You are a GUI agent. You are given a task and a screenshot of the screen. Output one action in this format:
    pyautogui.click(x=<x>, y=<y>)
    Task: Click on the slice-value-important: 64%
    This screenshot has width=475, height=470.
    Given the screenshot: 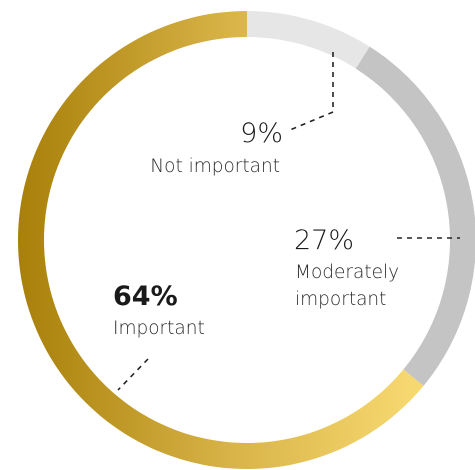 What is the action you would take?
    pyautogui.click(x=145, y=296)
    